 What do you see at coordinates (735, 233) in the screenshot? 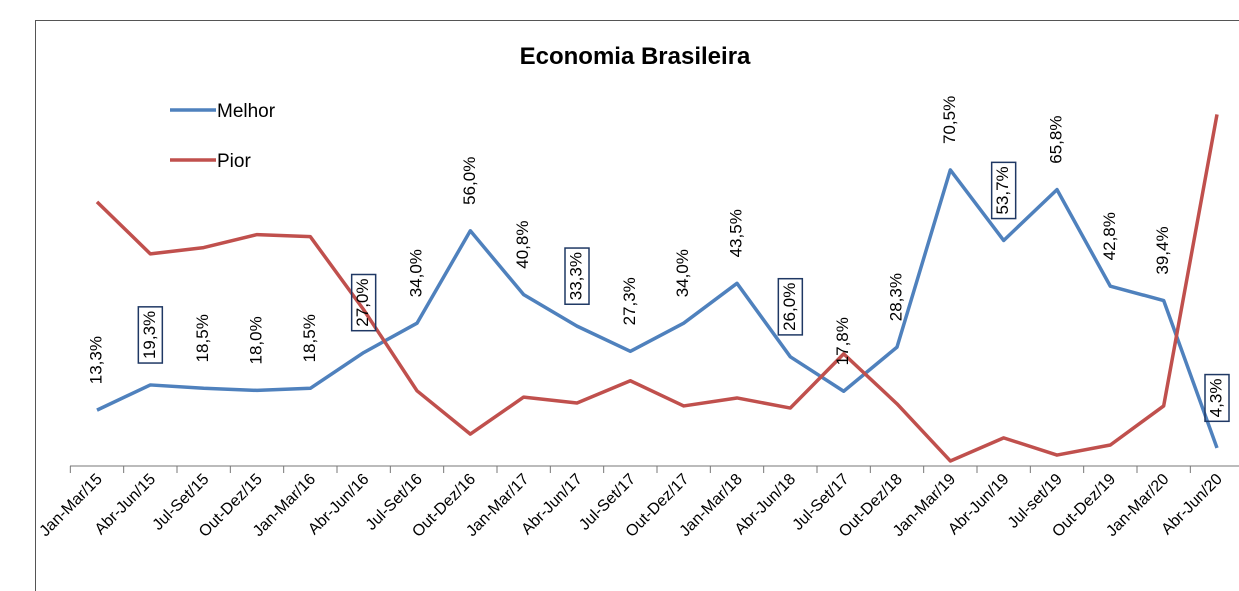
I see `data-label: 43,5%` at bounding box center [735, 233].